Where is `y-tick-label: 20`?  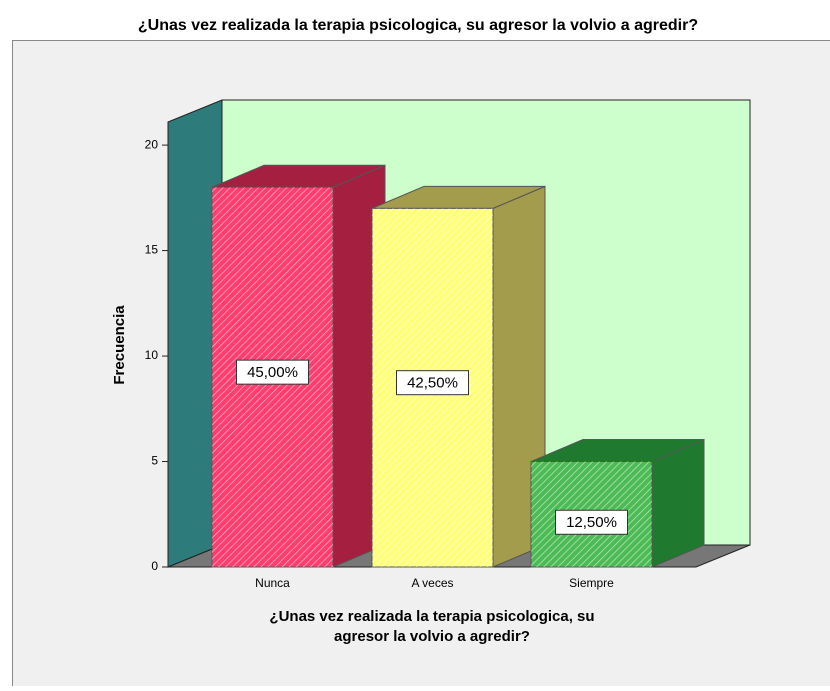
y-tick-label: 20 is located at coordinates (152, 144).